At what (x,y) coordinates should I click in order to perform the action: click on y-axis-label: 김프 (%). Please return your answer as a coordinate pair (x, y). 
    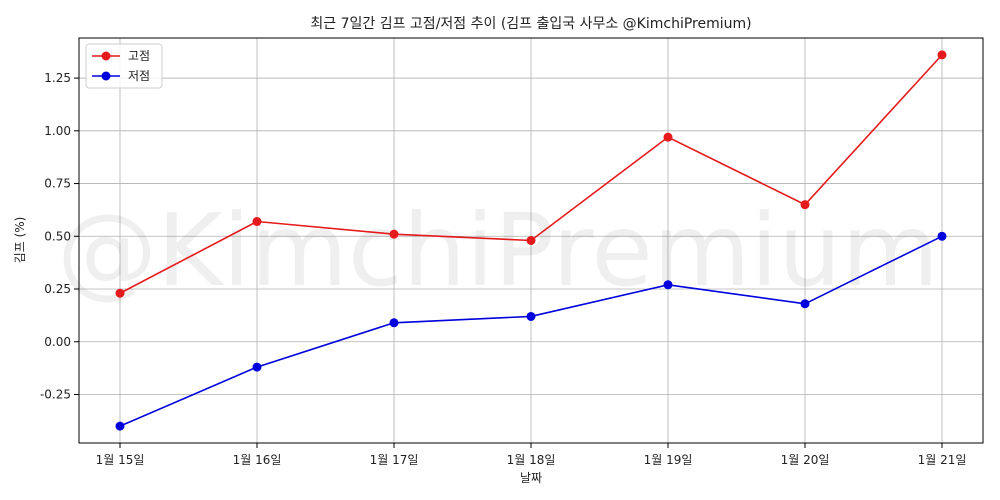
    Looking at the image, I should click on (20, 240).